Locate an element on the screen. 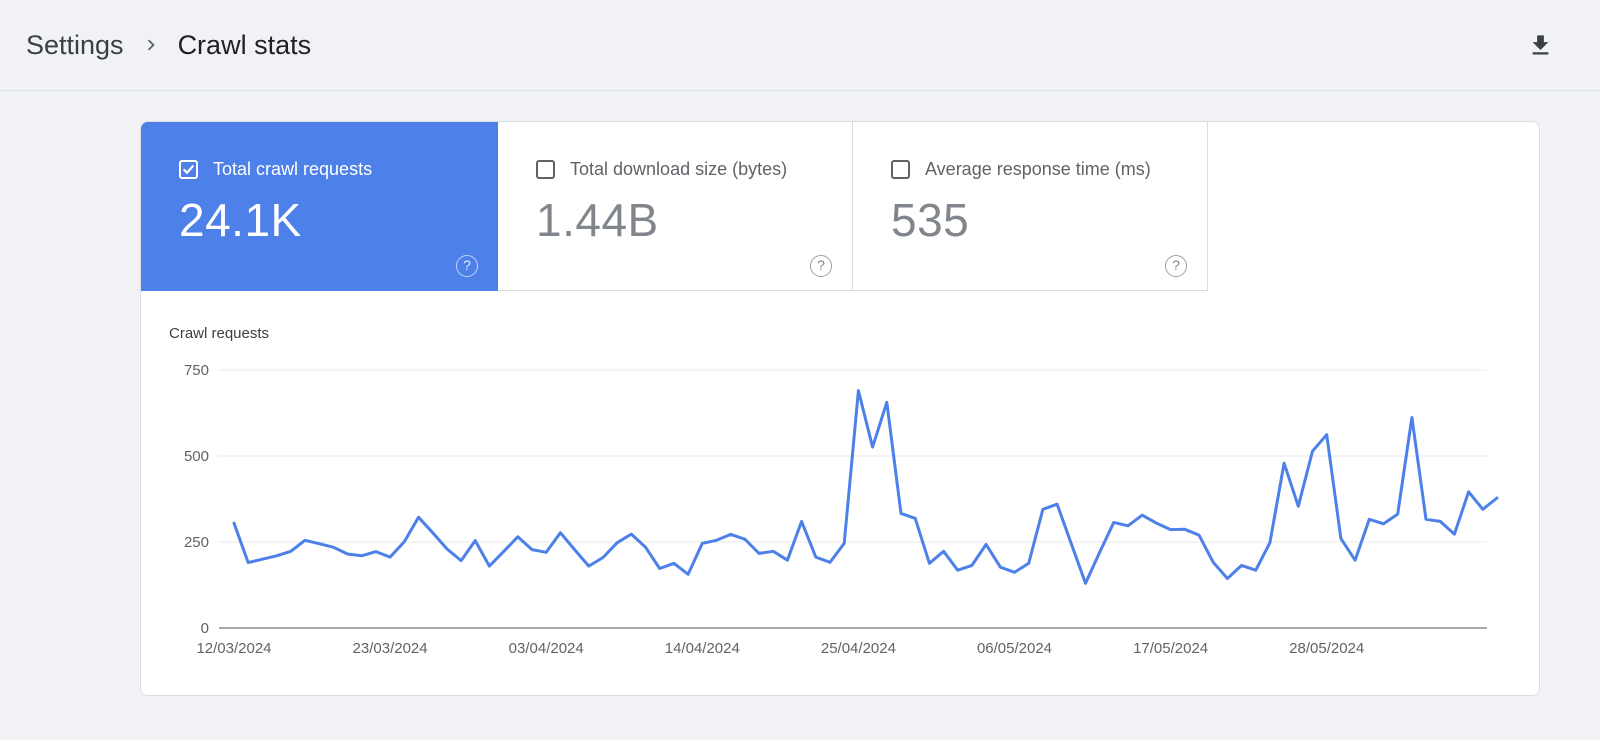  x-axis-tick-label: 14/04/2024 is located at coordinates (702, 648).